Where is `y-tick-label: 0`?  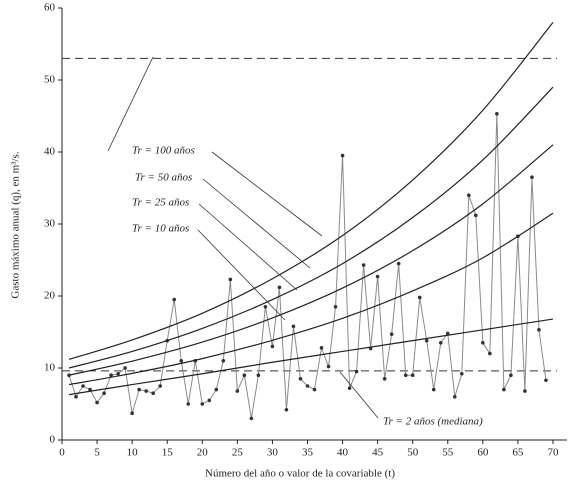
y-tick-label: 0 is located at coordinates (53, 440).